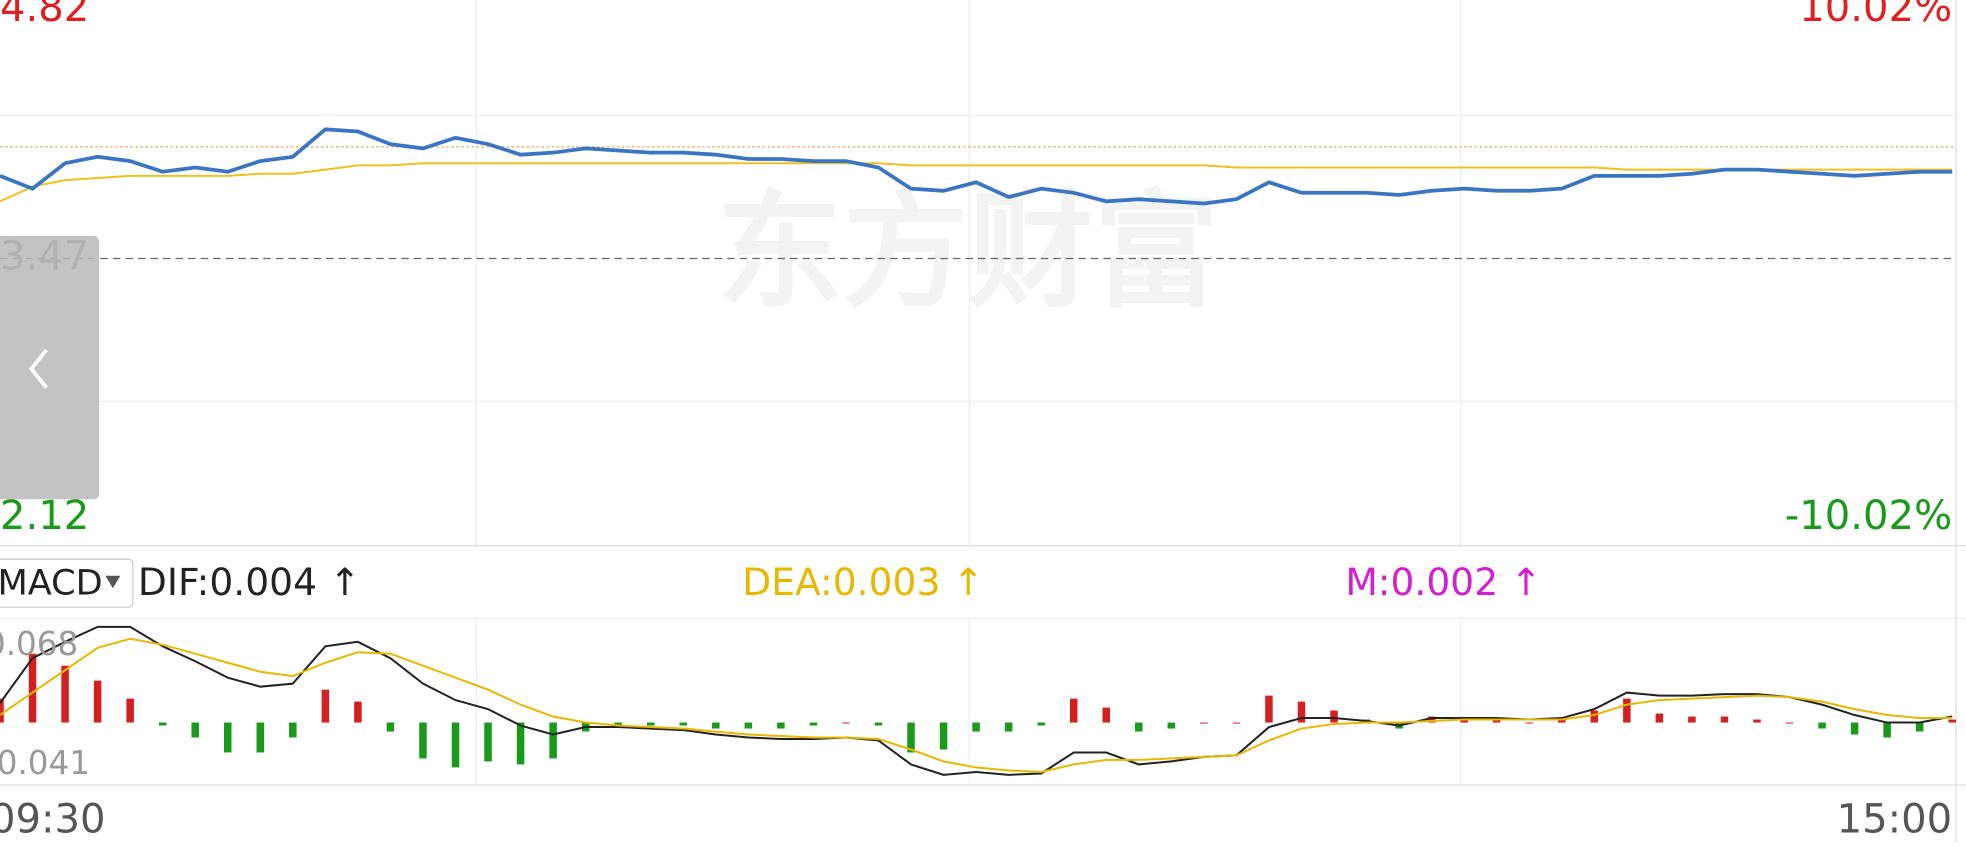 The image size is (1966, 847). What do you see at coordinates (249, 582) in the screenshot?
I see `indicator-value: DIF:0.004 ↑` at bounding box center [249, 582].